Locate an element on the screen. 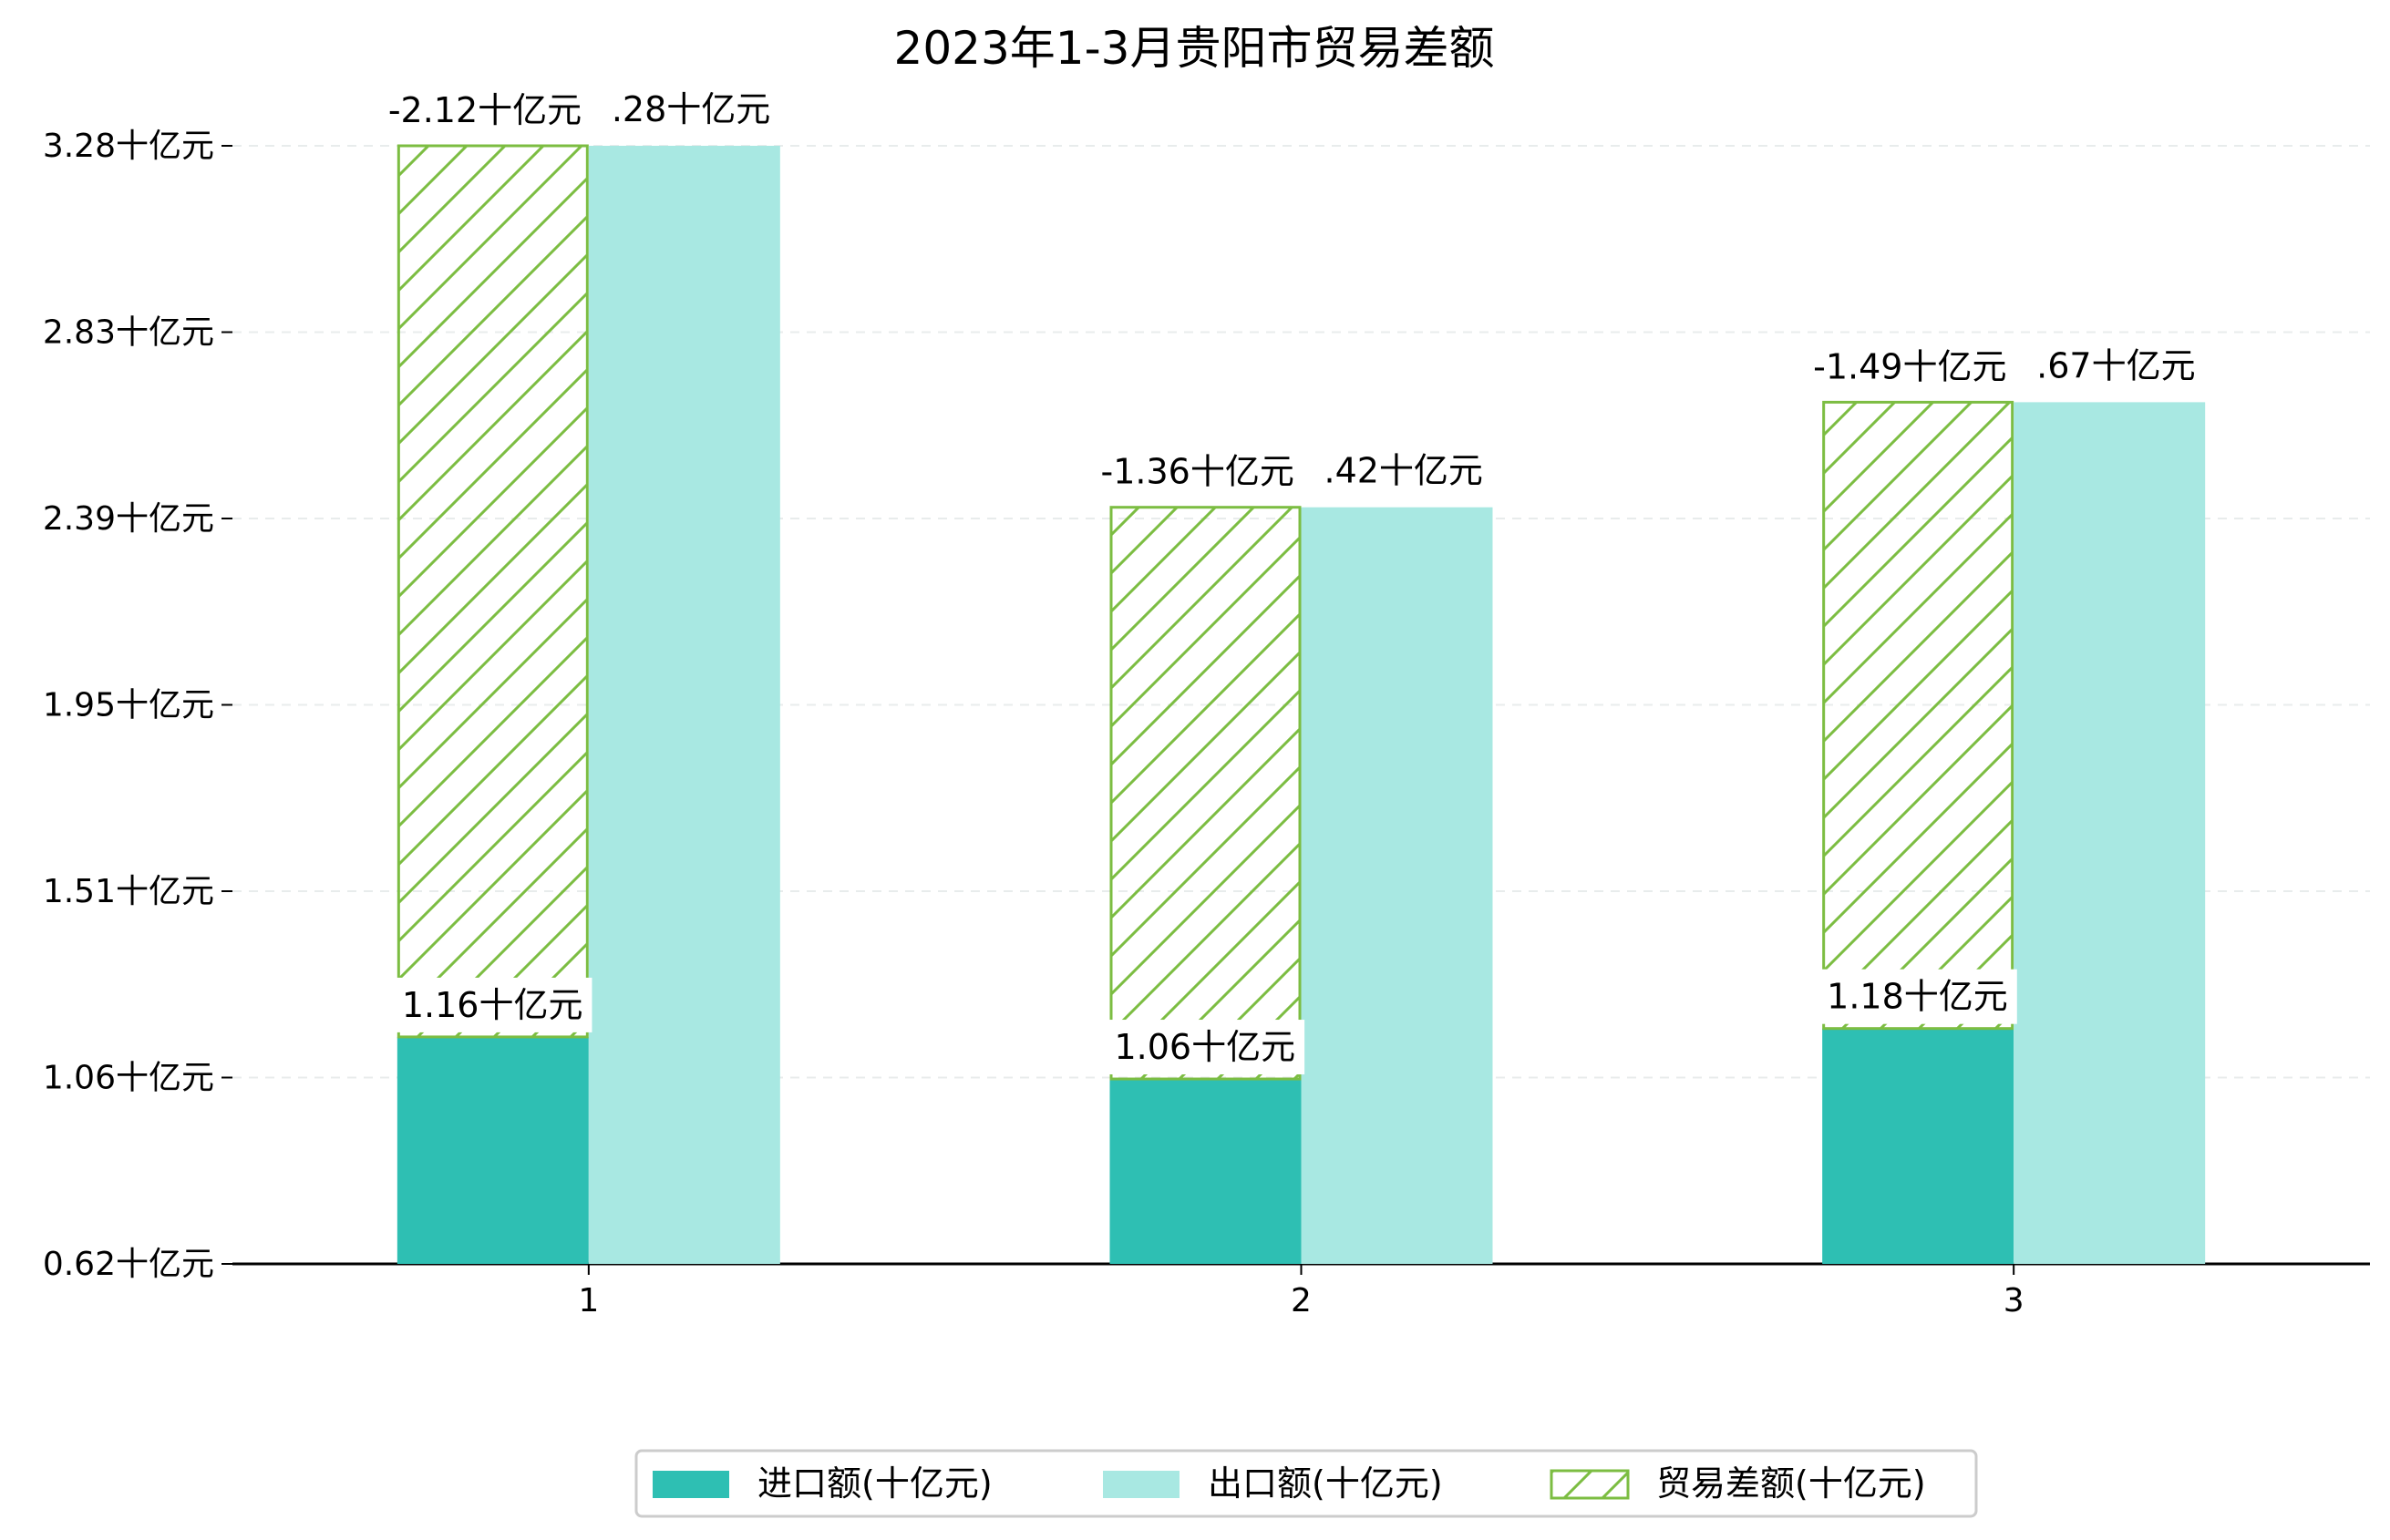 This screenshot has width=2390, height=1540. import-value-label-group: 1.16十亿元 is located at coordinates (492, 1004).